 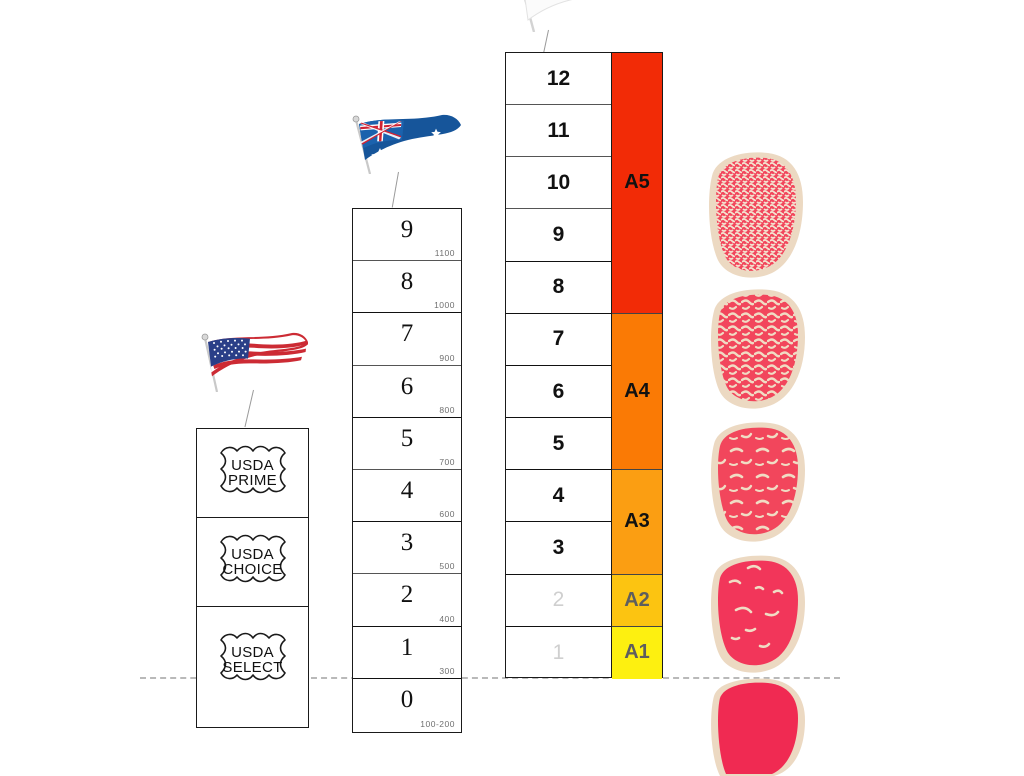 I want to click on aus-row: 8 1000, so click(x=407, y=287).